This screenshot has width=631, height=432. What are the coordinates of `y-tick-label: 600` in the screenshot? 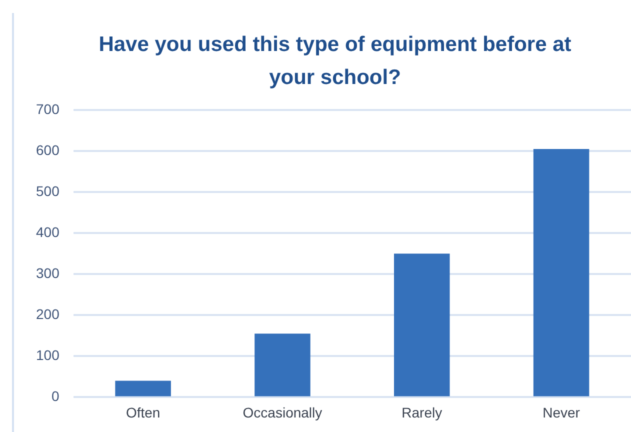 It's located at (48, 150).